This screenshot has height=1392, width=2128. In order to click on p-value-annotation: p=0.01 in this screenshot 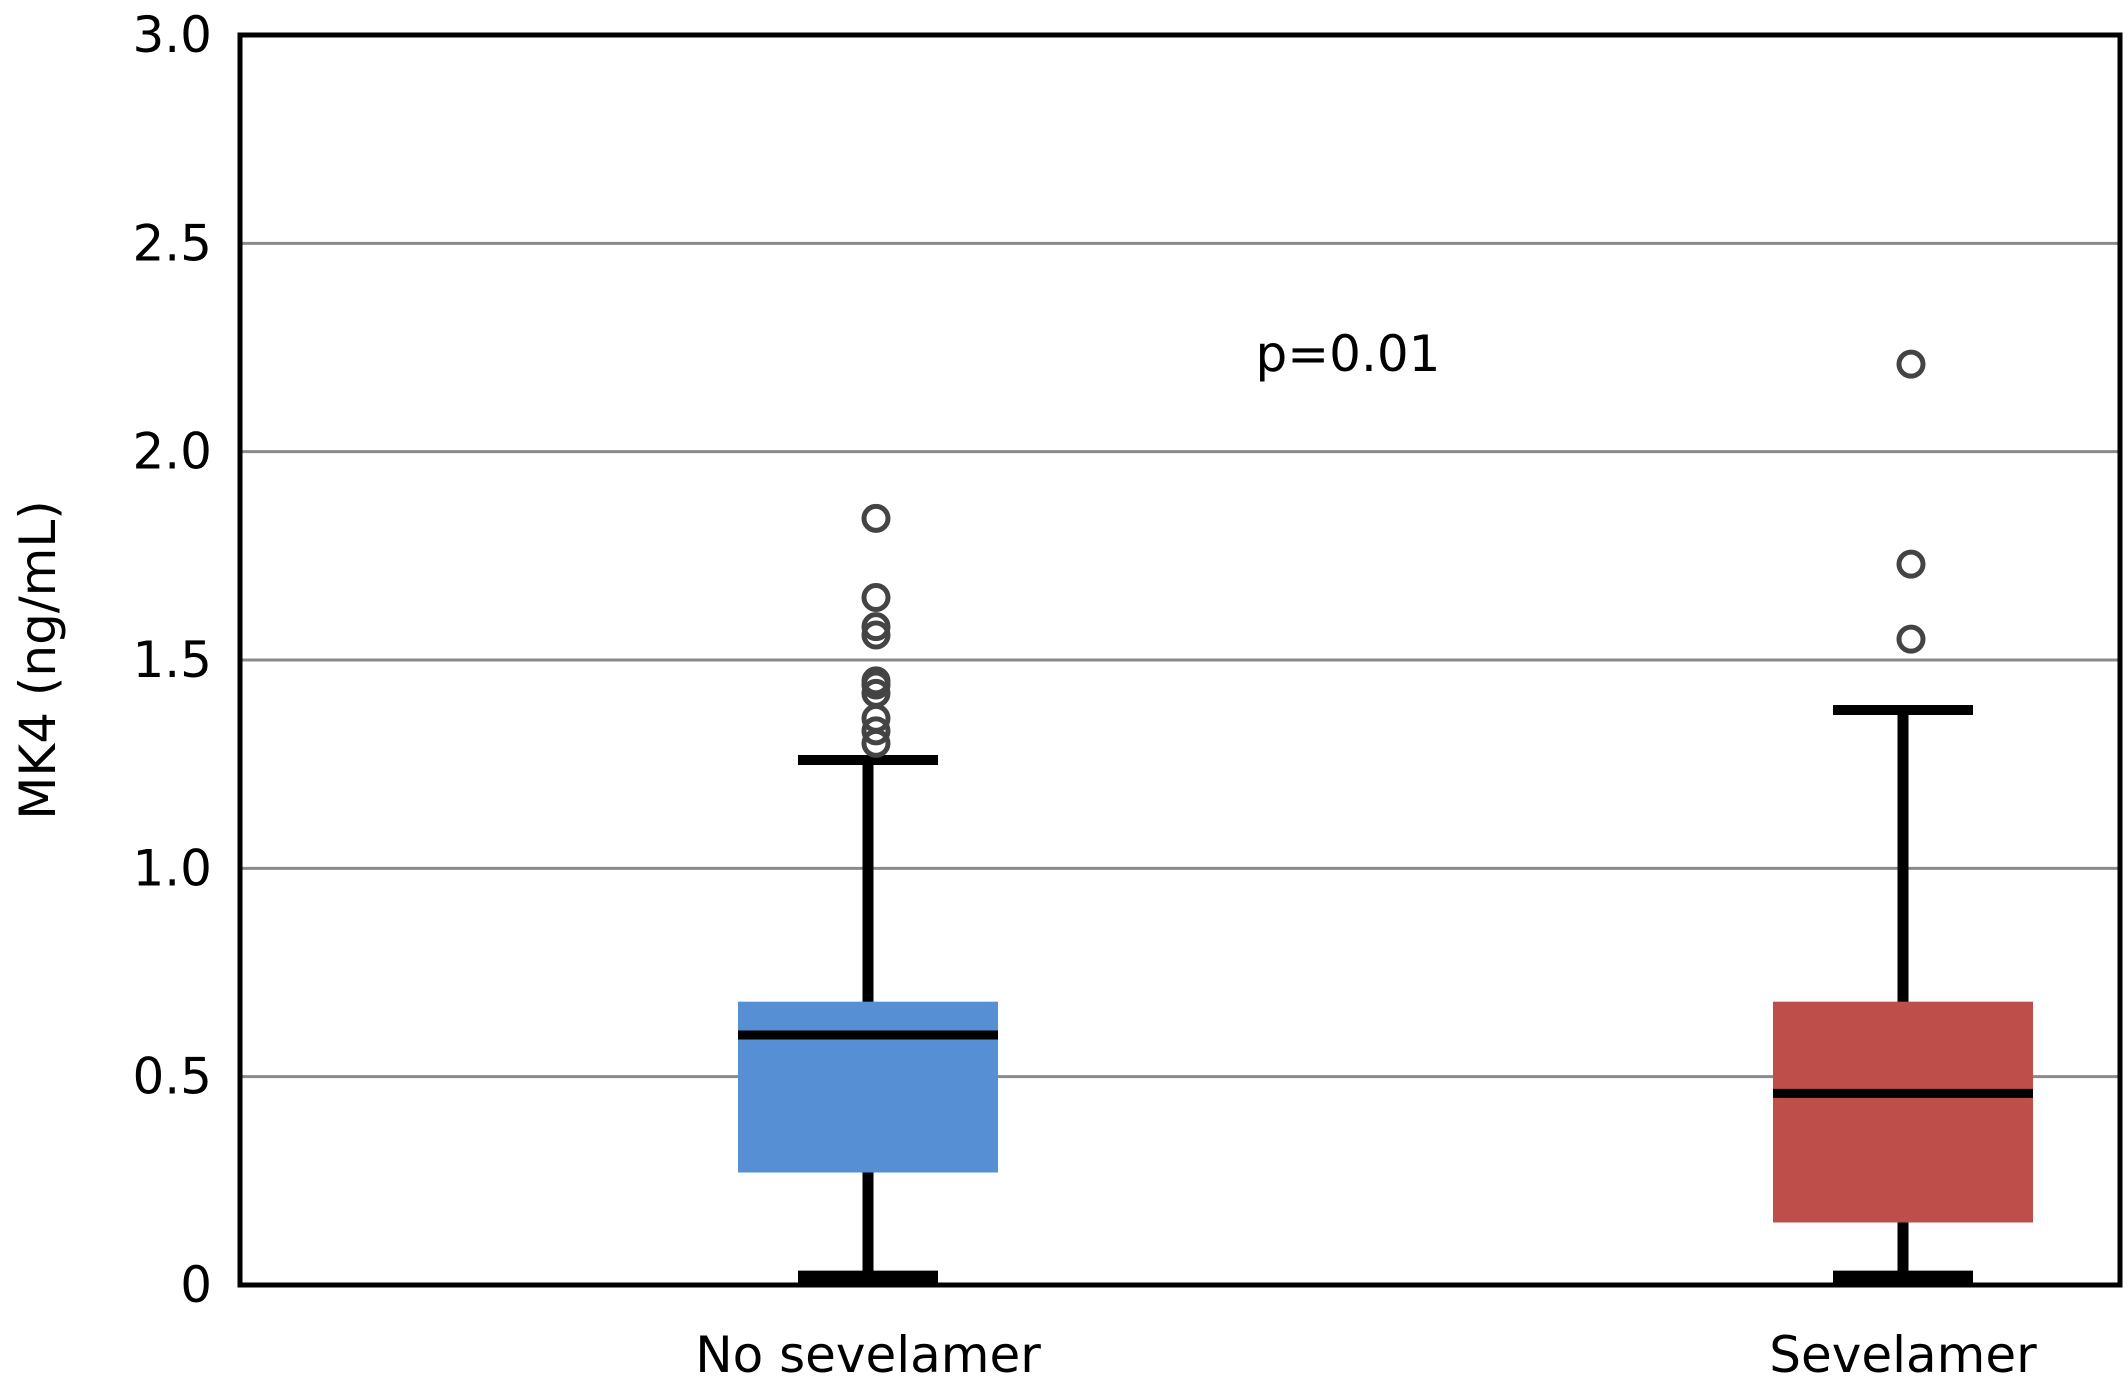, I will do `click(1348, 354)`.